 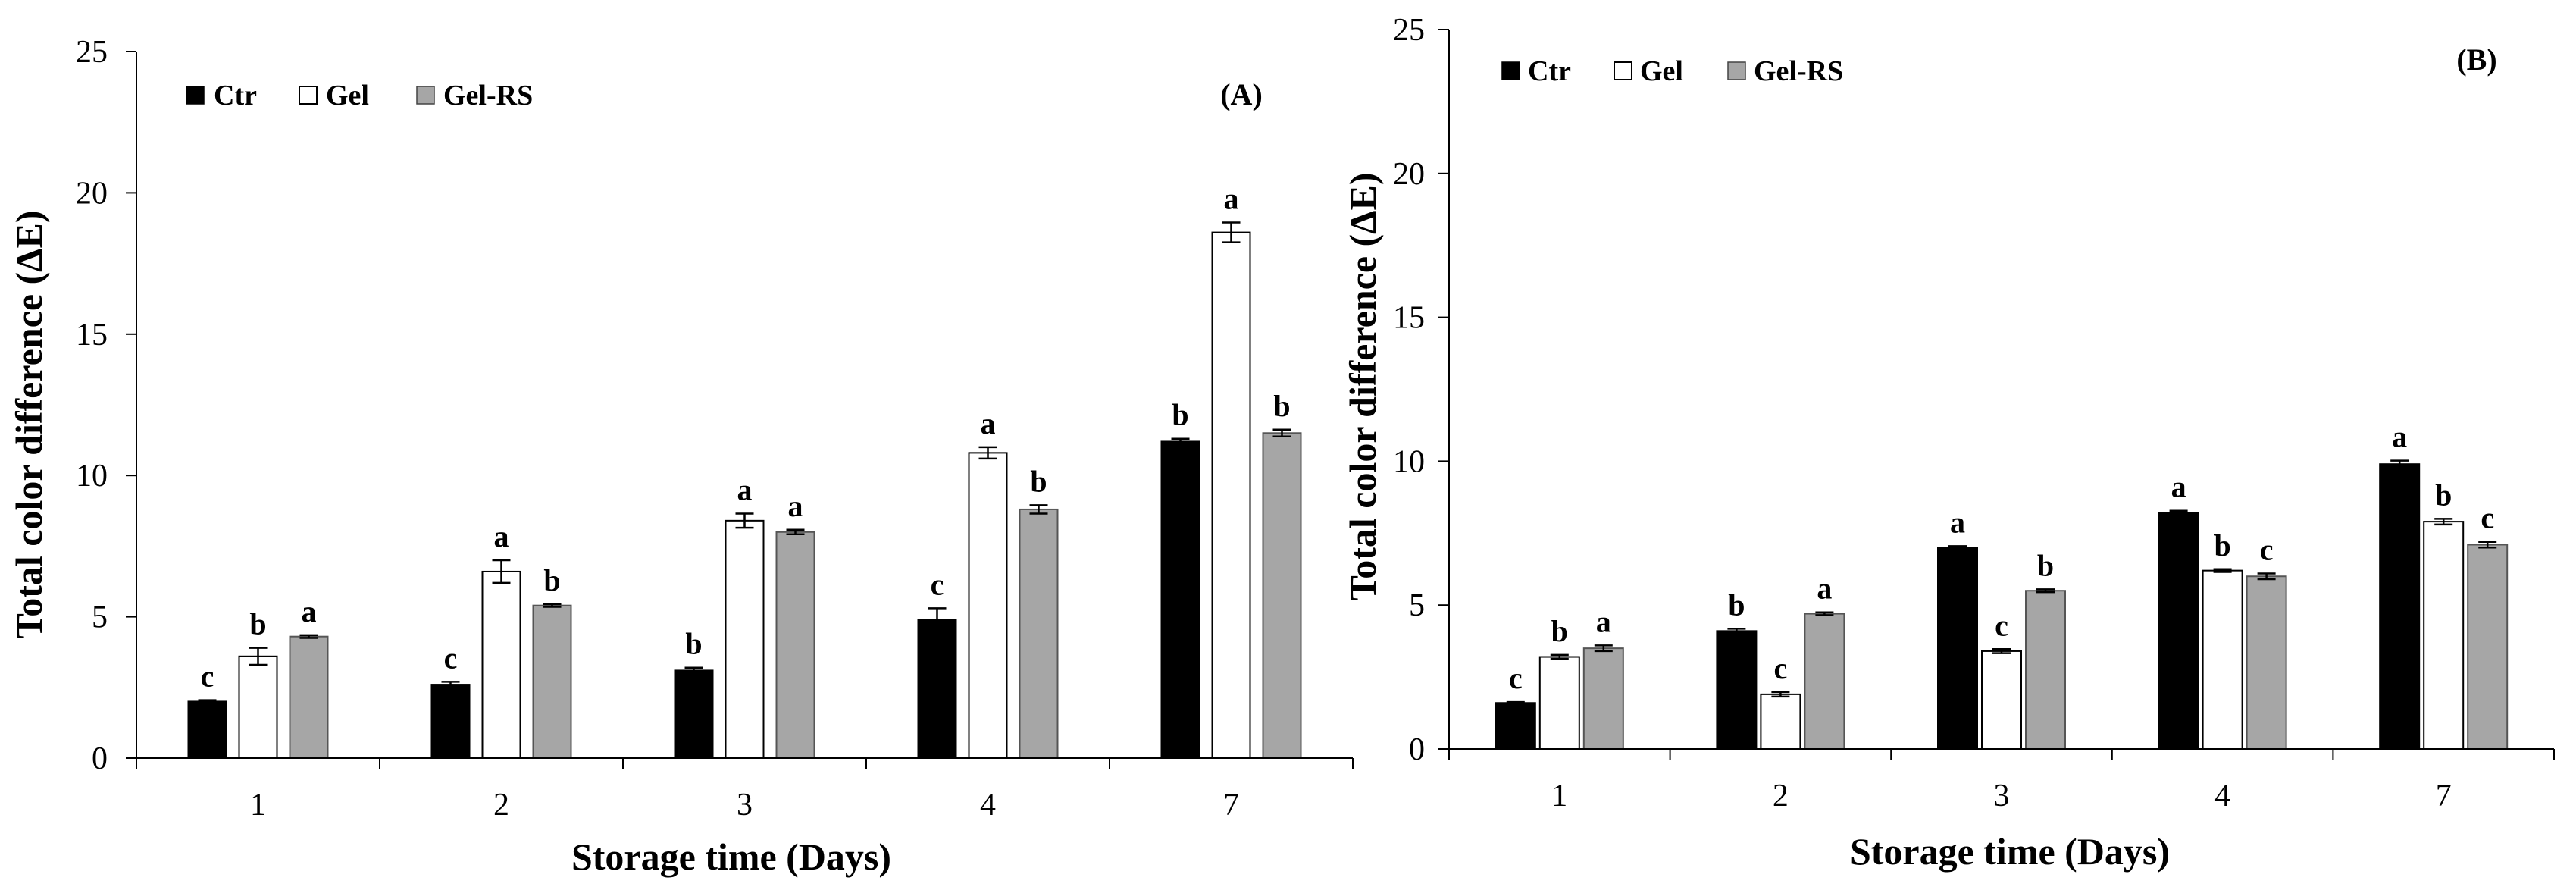 What do you see at coordinates (2010, 852) in the screenshot?
I see `panel-b-x-axis-title: Storage time (Days)` at bounding box center [2010, 852].